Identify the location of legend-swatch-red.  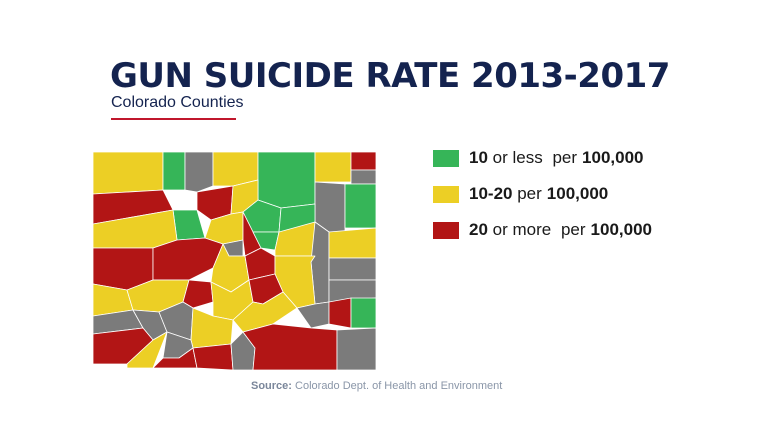
(446, 230).